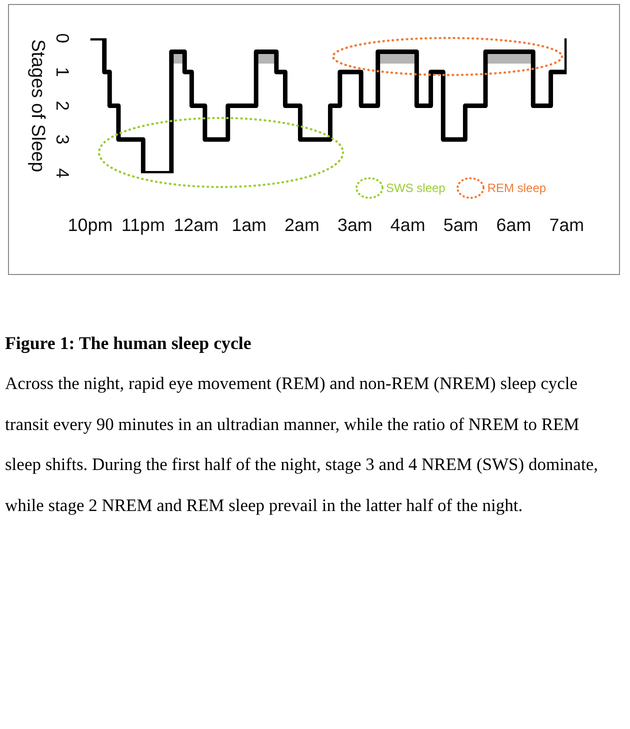  What do you see at coordinates (62, 139) in the screenshot?
I see `y-tick-label: 3` at bounding box center [62, 139].